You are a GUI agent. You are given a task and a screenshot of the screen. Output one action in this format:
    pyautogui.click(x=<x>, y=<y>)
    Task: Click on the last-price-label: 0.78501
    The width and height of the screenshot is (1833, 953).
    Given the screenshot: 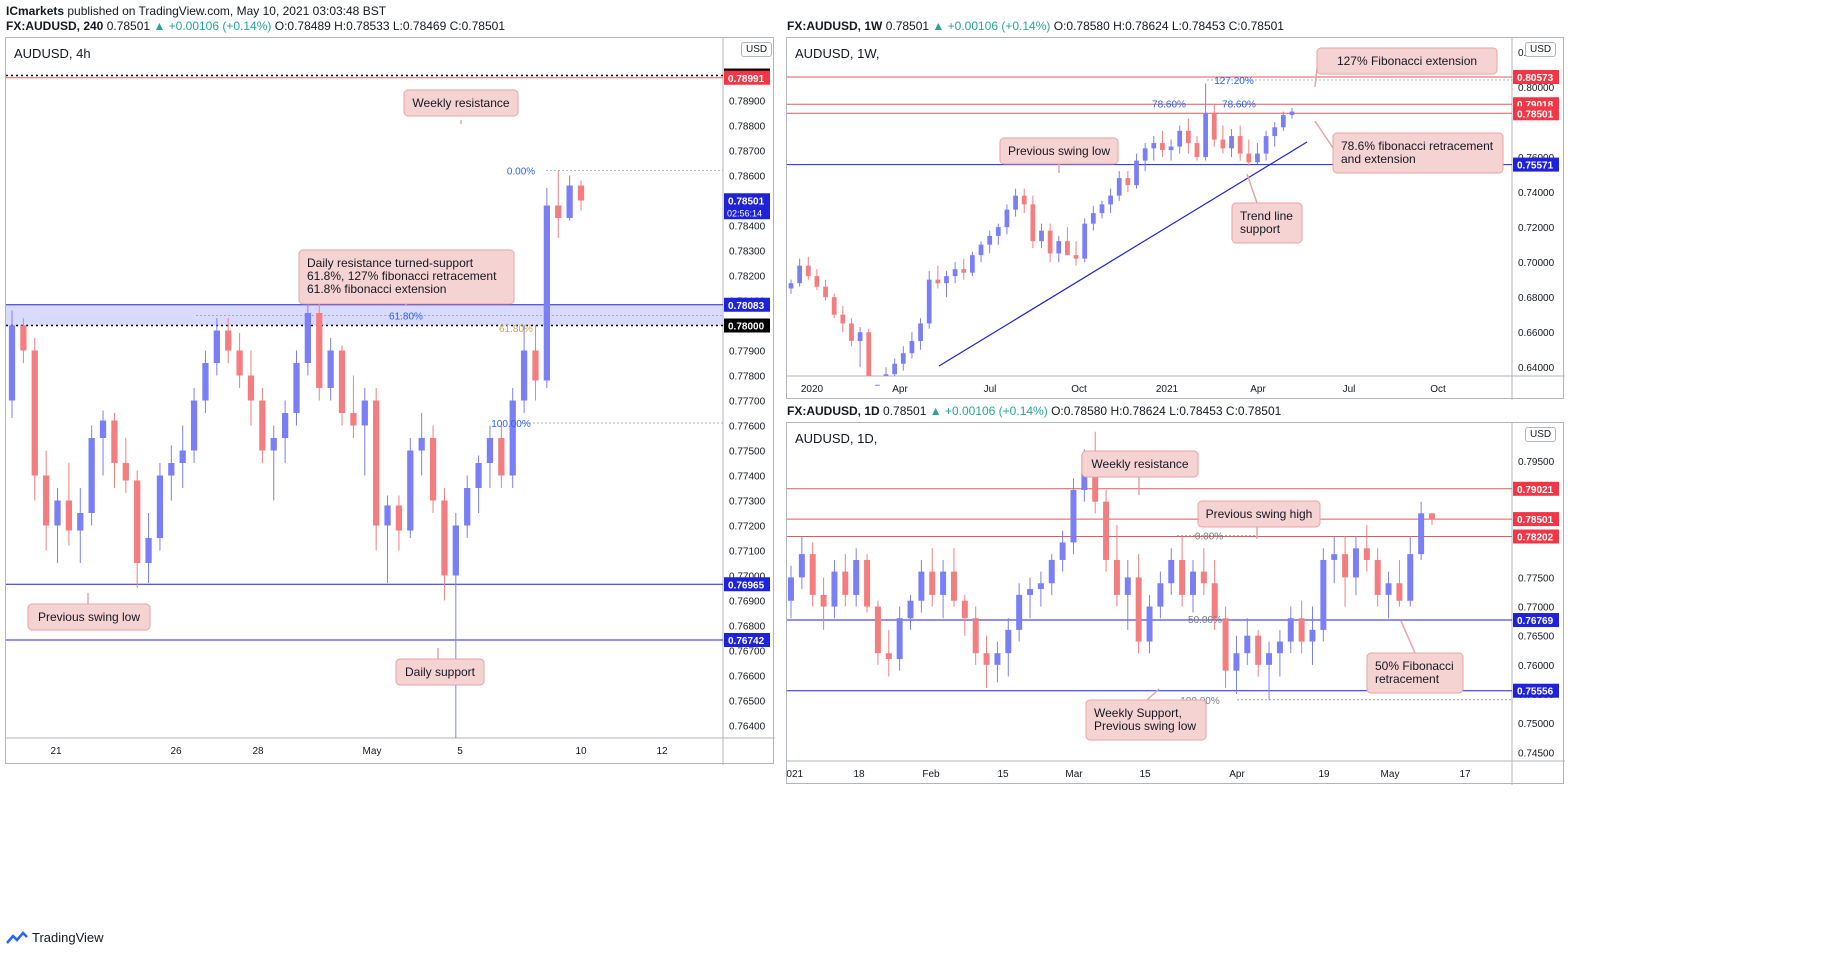 What is the action you would take?
    pyautogui.click(x=746, y=201)
    